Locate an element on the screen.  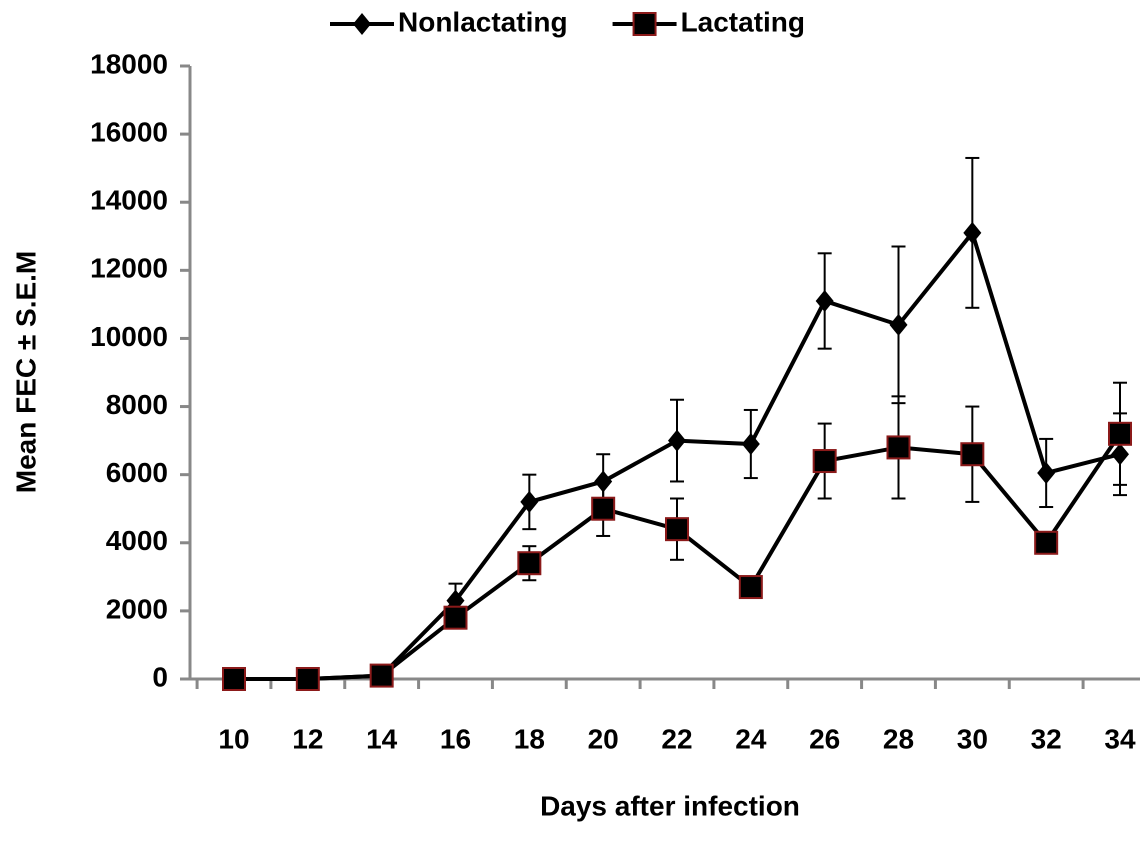
y-tick-label: 18000 is located at coordinates (129, 63).